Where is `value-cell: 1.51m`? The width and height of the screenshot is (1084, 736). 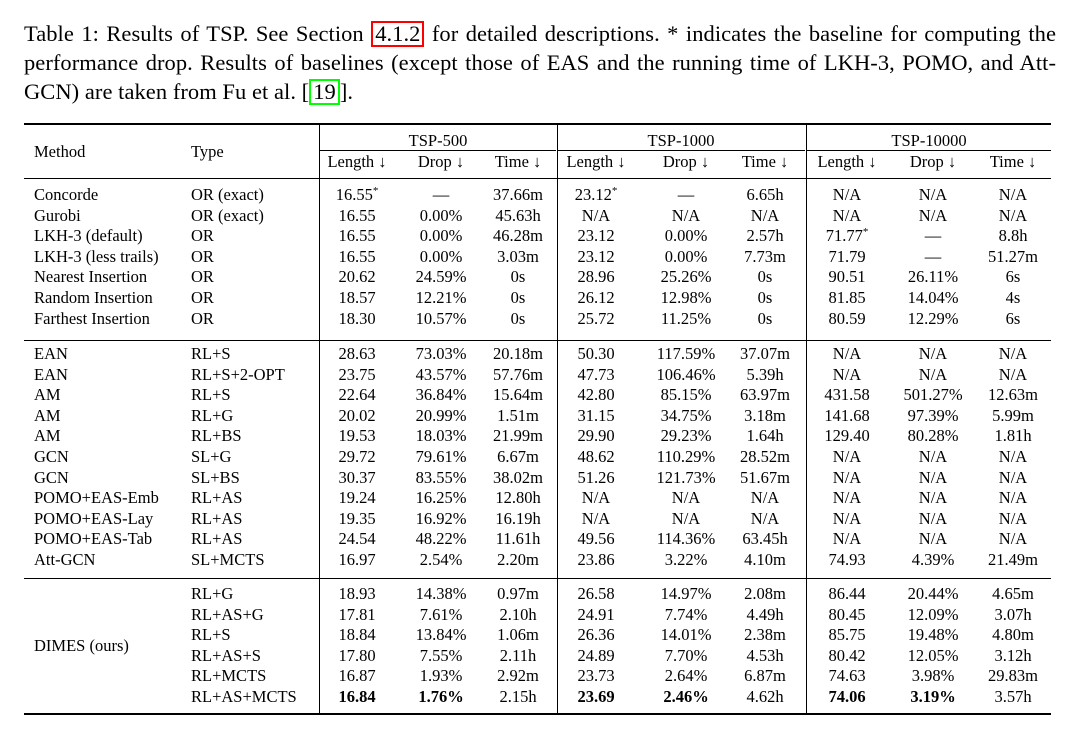 value-cell: 1.51m is located at coordinates (518, 415).